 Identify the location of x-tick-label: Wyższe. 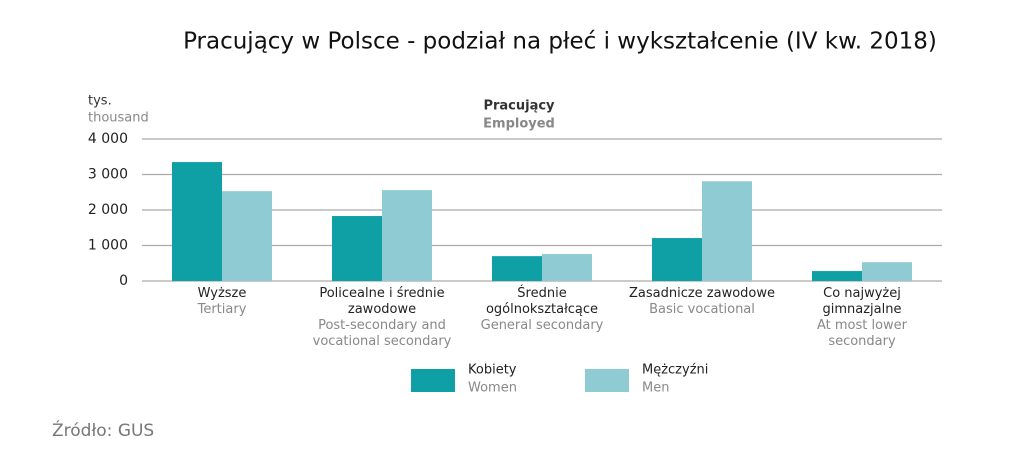
(222, 293).